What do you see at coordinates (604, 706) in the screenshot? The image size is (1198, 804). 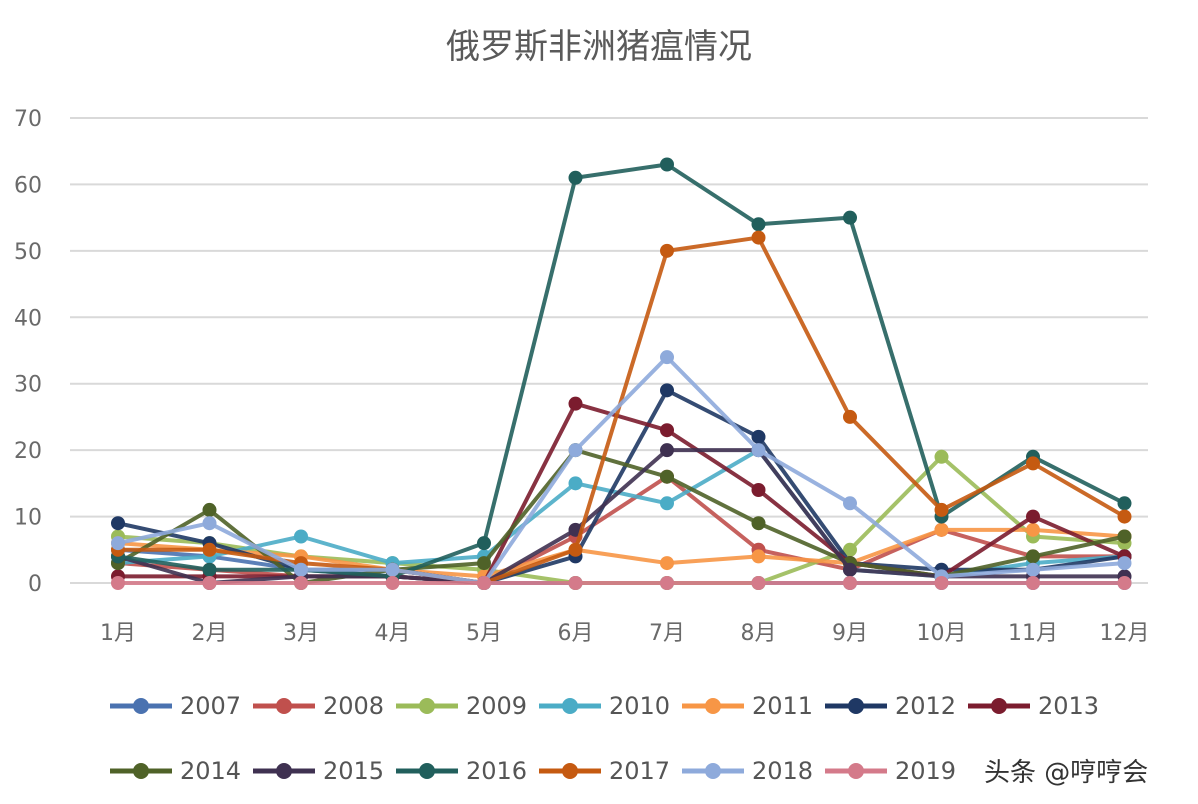 I see `legend-item-2010: 2010` at bounding box center [604, 706].